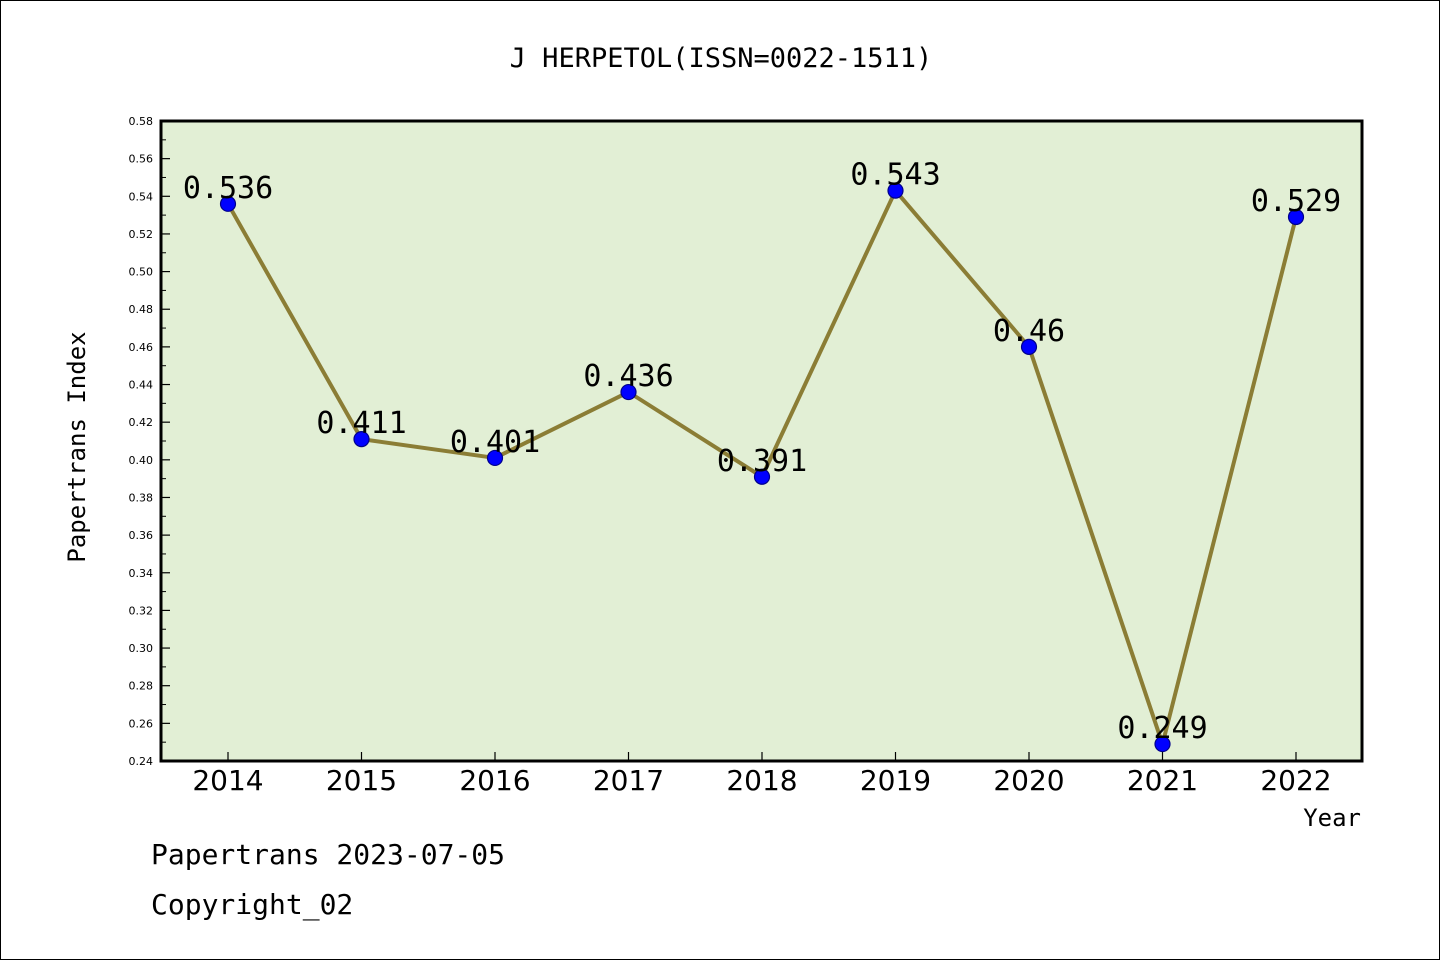  I want to click on y-tick-label: 0.38, so click(141, 497).